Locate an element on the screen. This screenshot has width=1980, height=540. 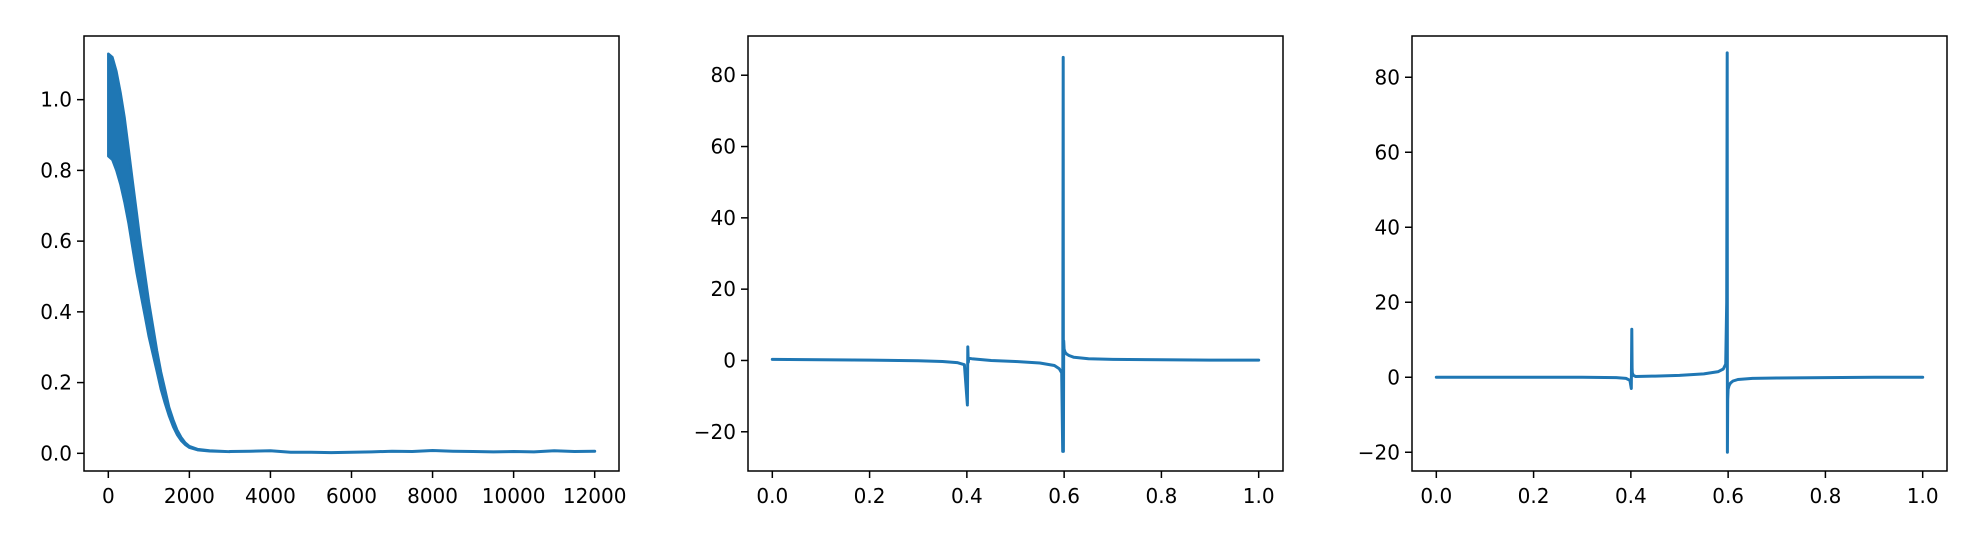
y-tick-label: 0.4 is located at coordinates (56, 312).